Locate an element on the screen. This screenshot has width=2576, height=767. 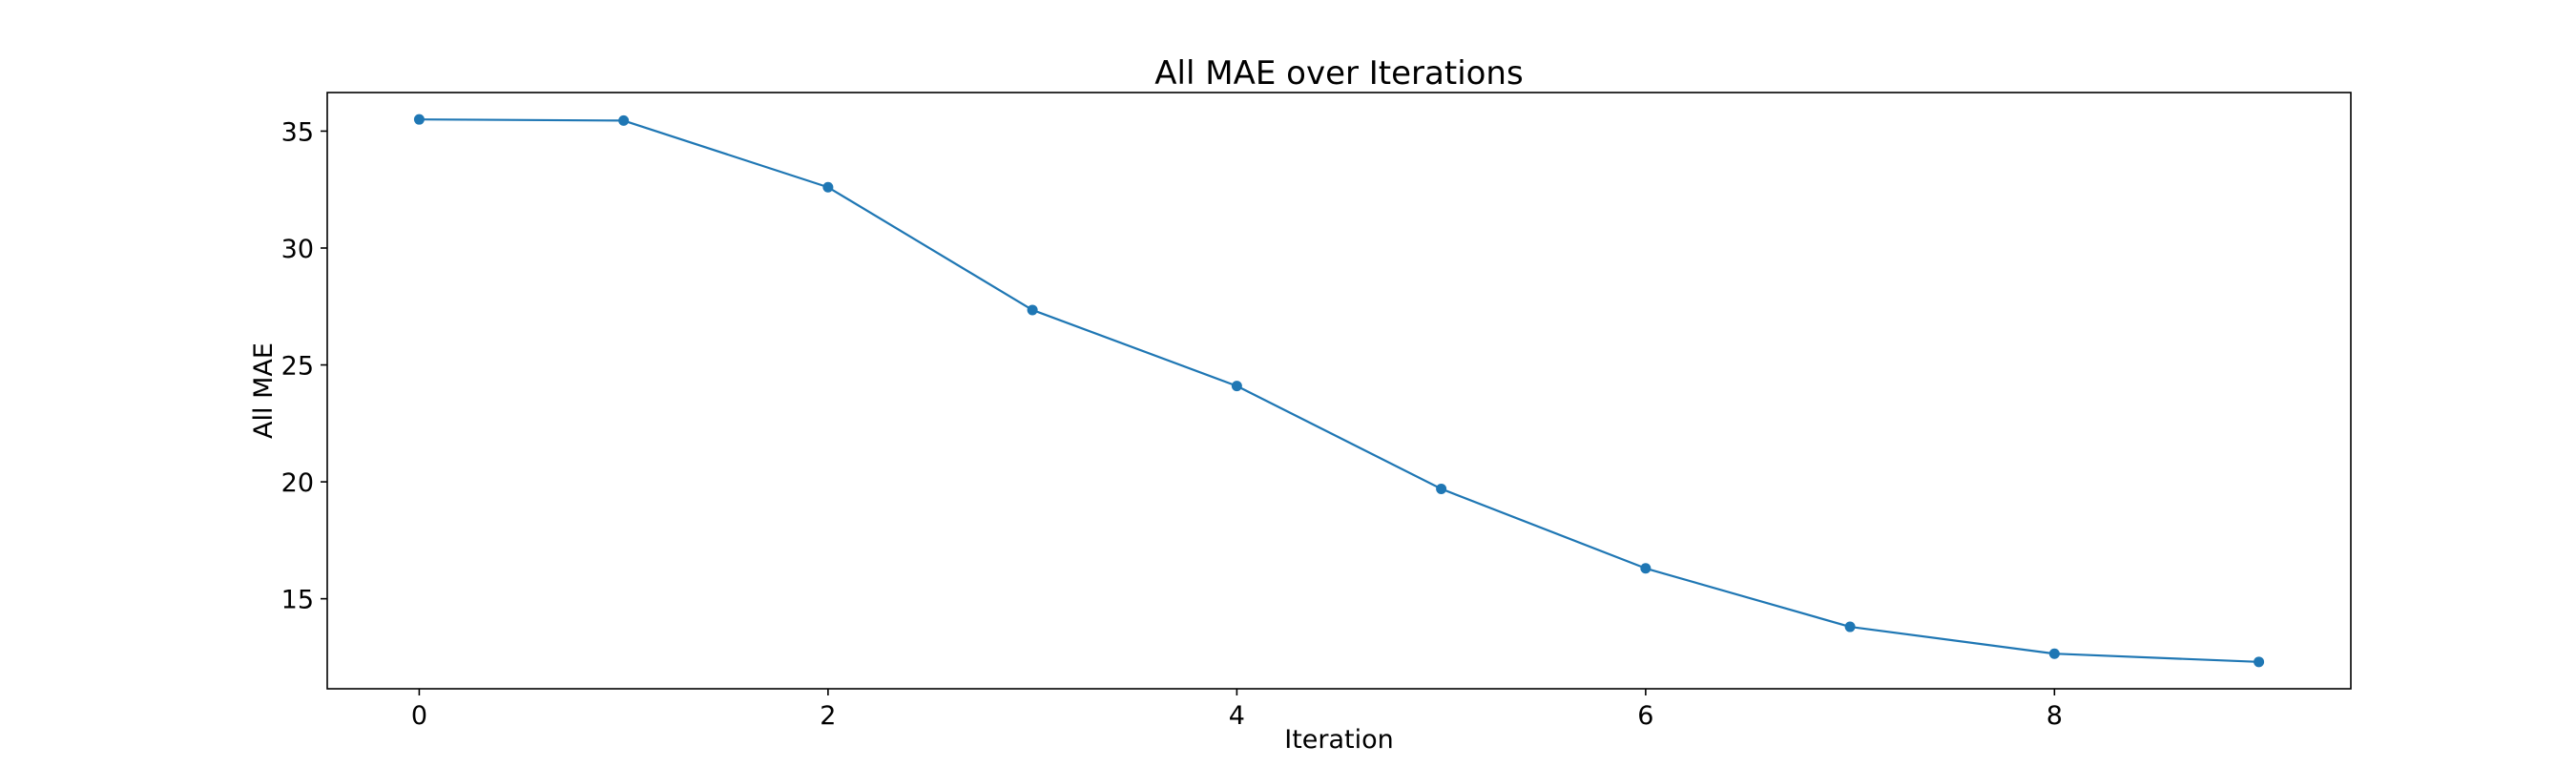
y-tick-label: 35 is located at coordinates (297, 132).